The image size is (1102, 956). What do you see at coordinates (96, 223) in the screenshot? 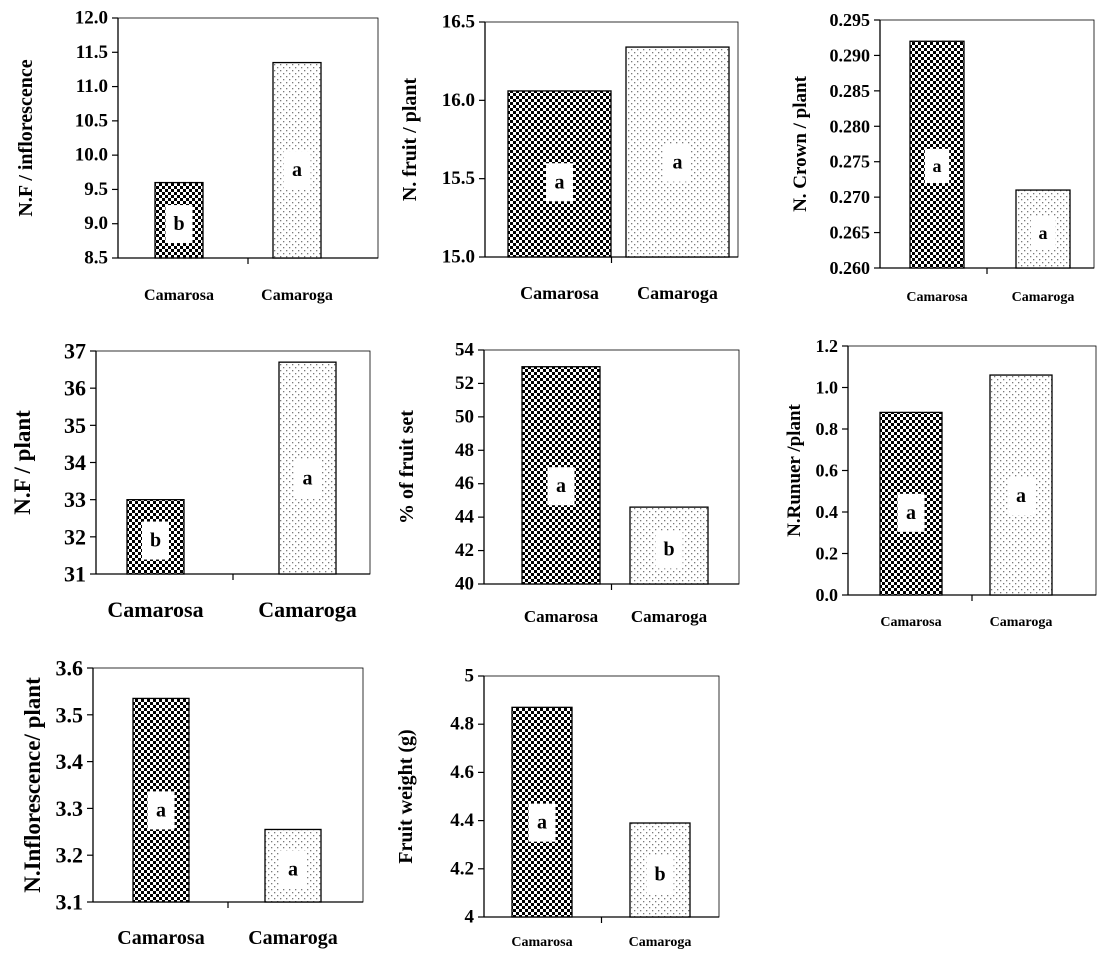
I see `y-tick-label: 9.0` at bounding box center [96, 223].